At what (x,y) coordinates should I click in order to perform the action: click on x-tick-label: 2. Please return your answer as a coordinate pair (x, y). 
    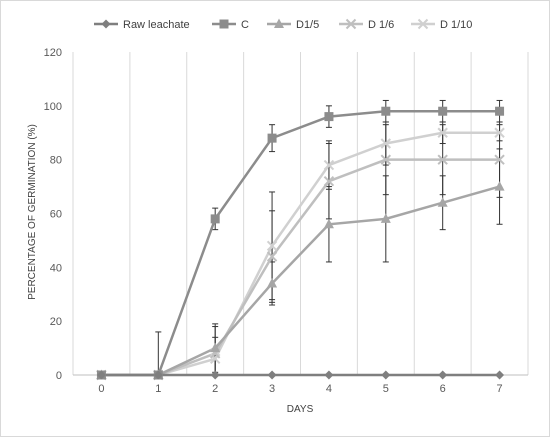
    Looking at the image, I should click on (215, 389).